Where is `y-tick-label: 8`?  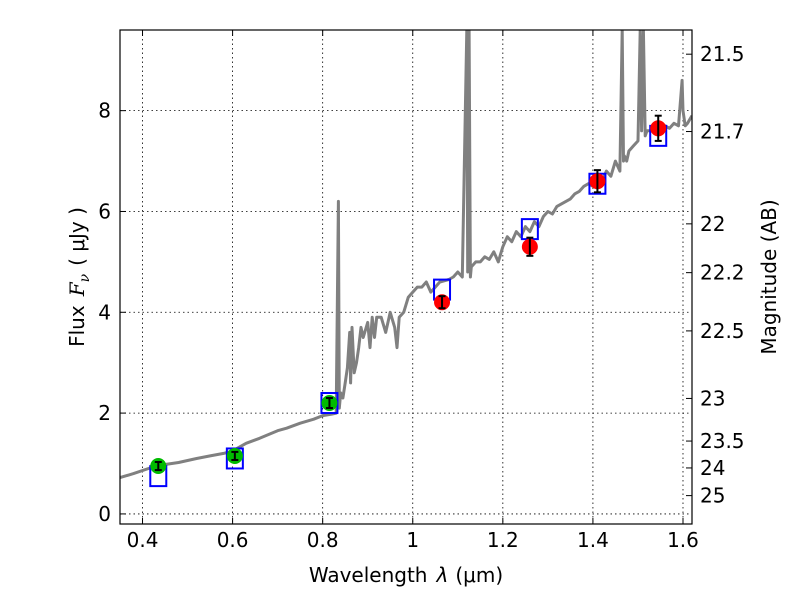
y-tick-label: 8 is located at coordinates (104, 111).